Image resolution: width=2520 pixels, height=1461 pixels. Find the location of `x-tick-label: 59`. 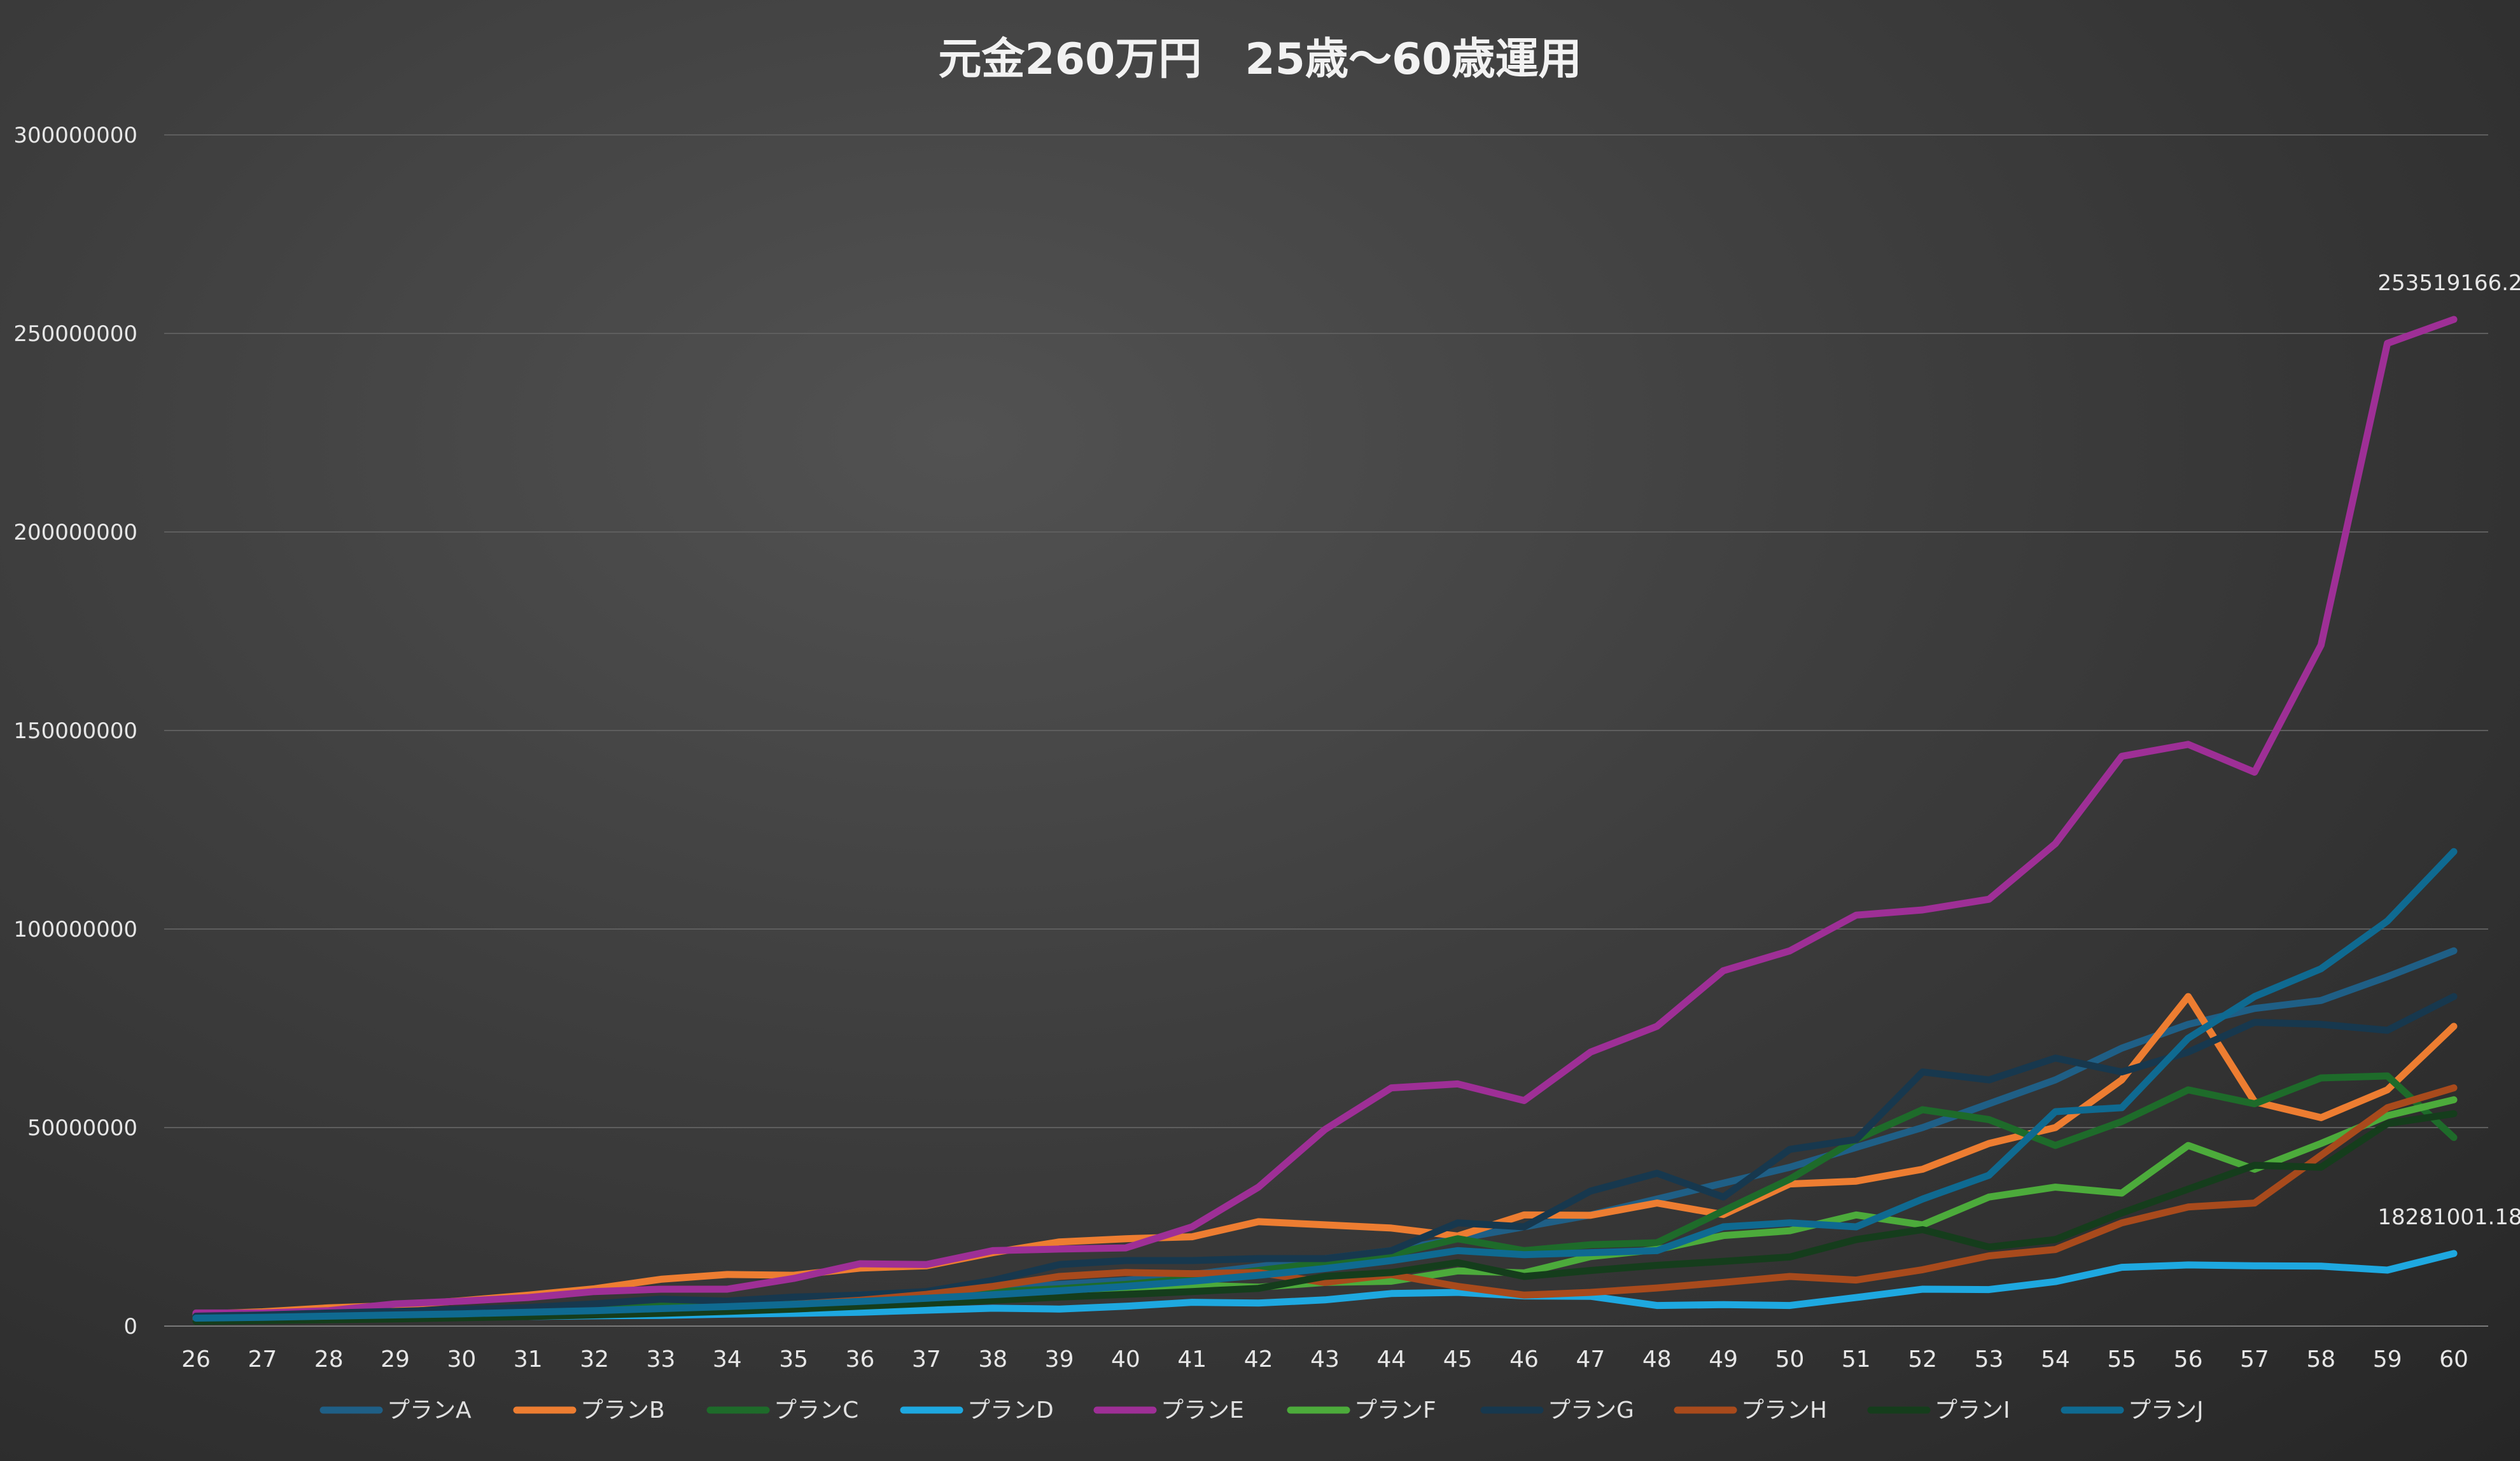

x-tick-label: 59 is located at coordinates (2387, 1359).